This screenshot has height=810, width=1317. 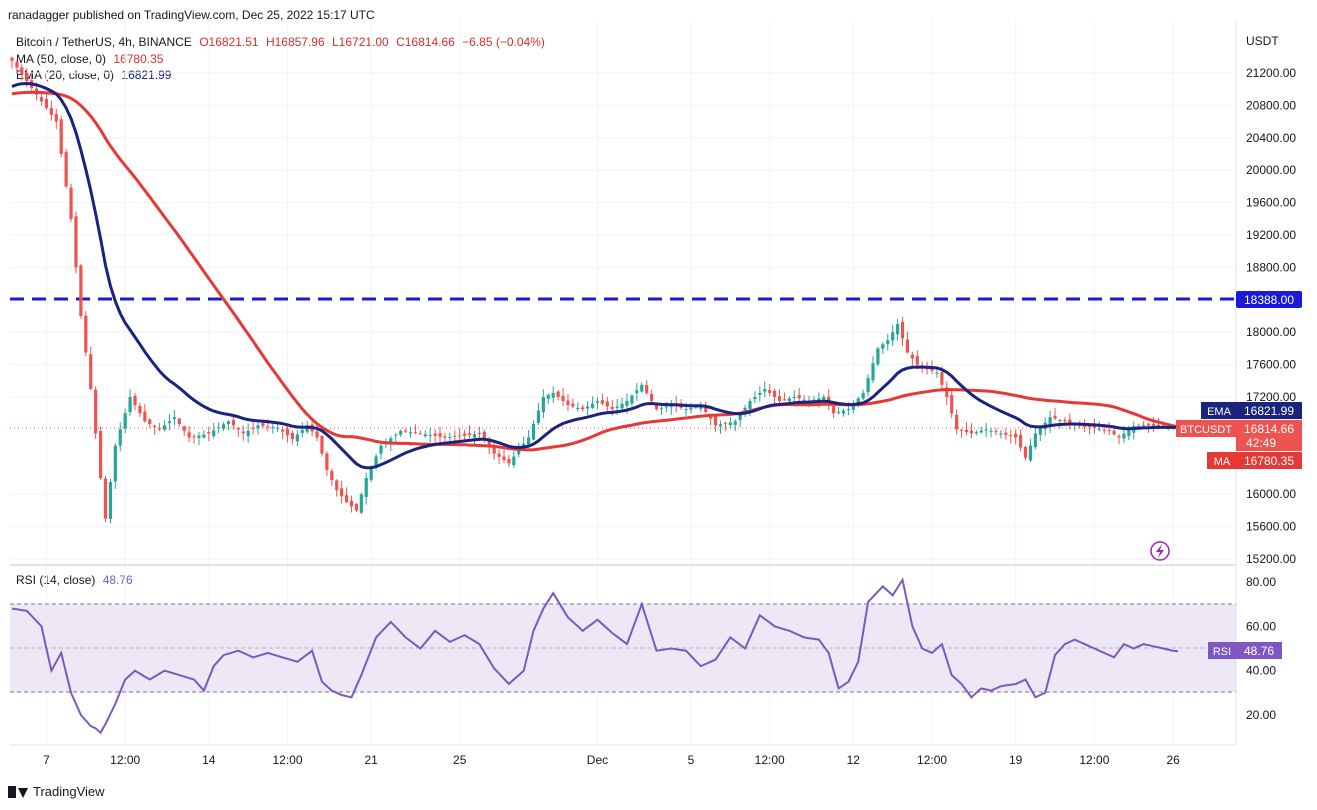 What do you see at coordinates (56, 791) in the screenshot?
I see `footer-brand: TradingView` at bounding box center [56, 791].